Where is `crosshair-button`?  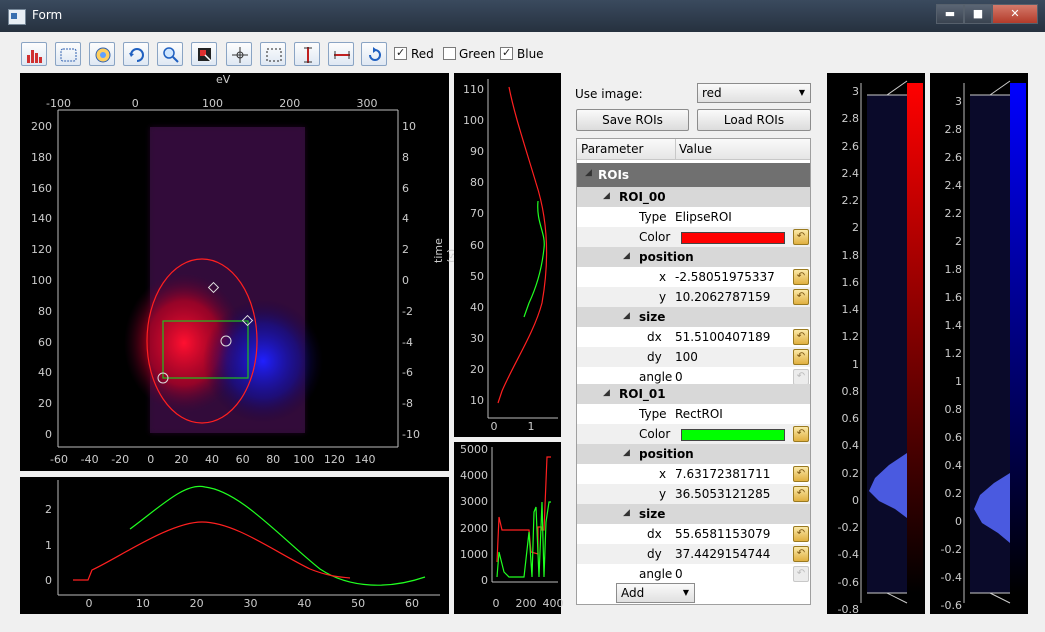 crosshair-button is located at coordinates (239, 54).